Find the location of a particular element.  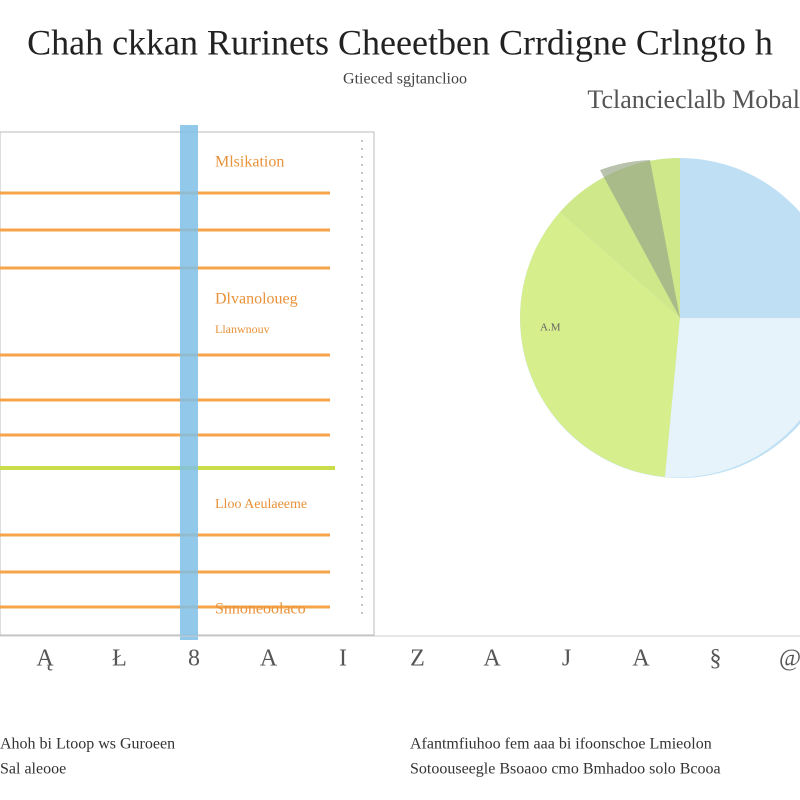

pie: A.M is located at coordinates (660, 317).